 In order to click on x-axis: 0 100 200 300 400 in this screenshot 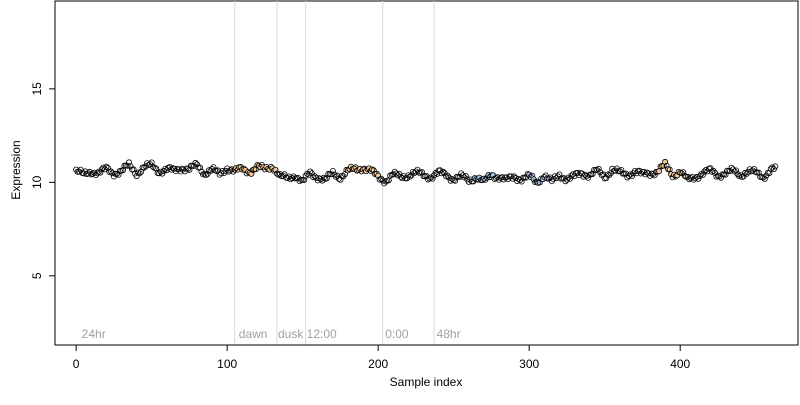, I will do `click(382, 357)`.